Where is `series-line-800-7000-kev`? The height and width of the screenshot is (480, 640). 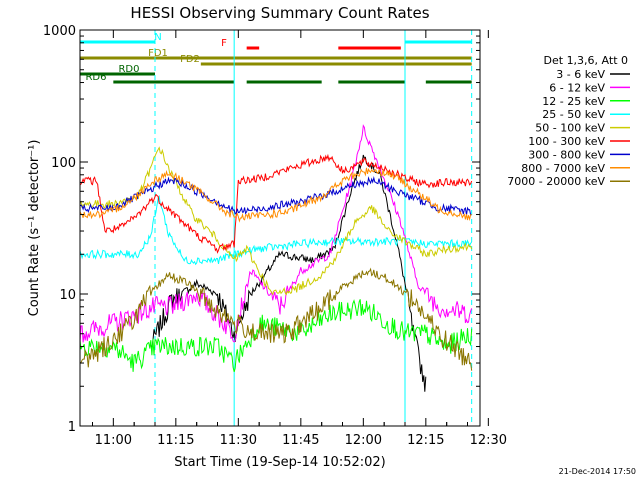 series-line-800-7000-kev is located at coordinates (275, 195).